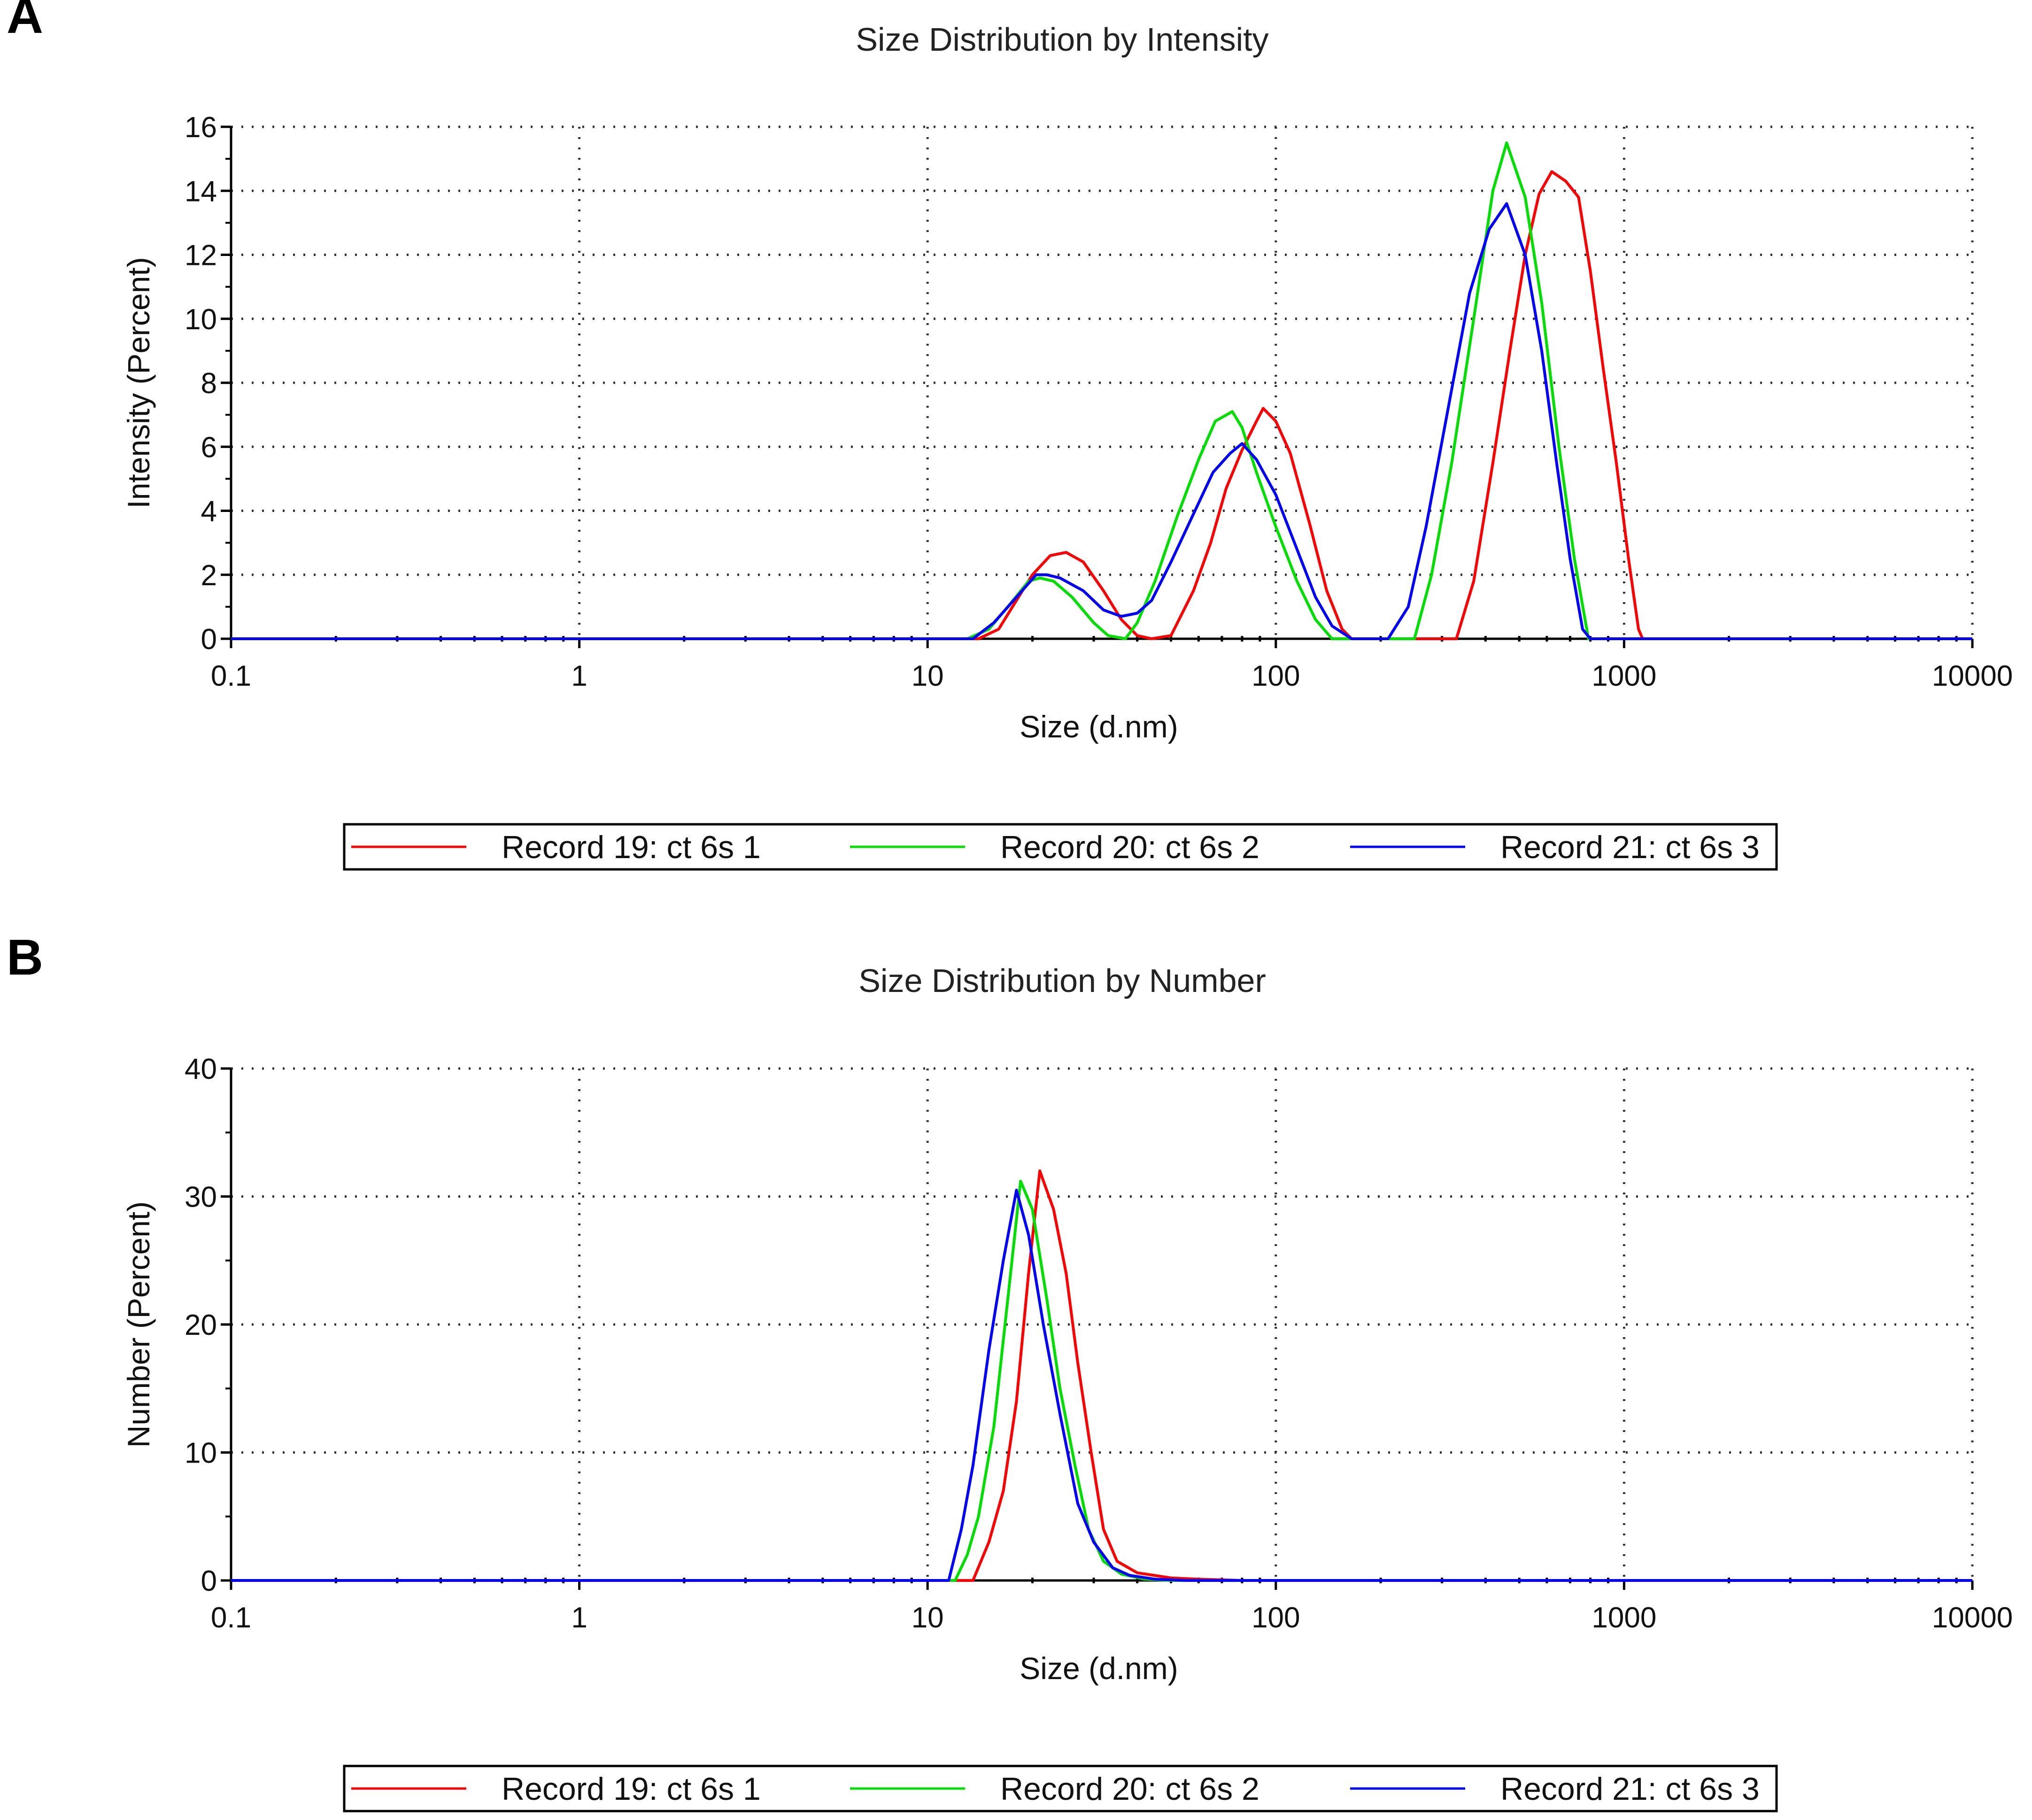  I want to click on chart-title: Size Distribution by Intensity, so click(1062, 39).